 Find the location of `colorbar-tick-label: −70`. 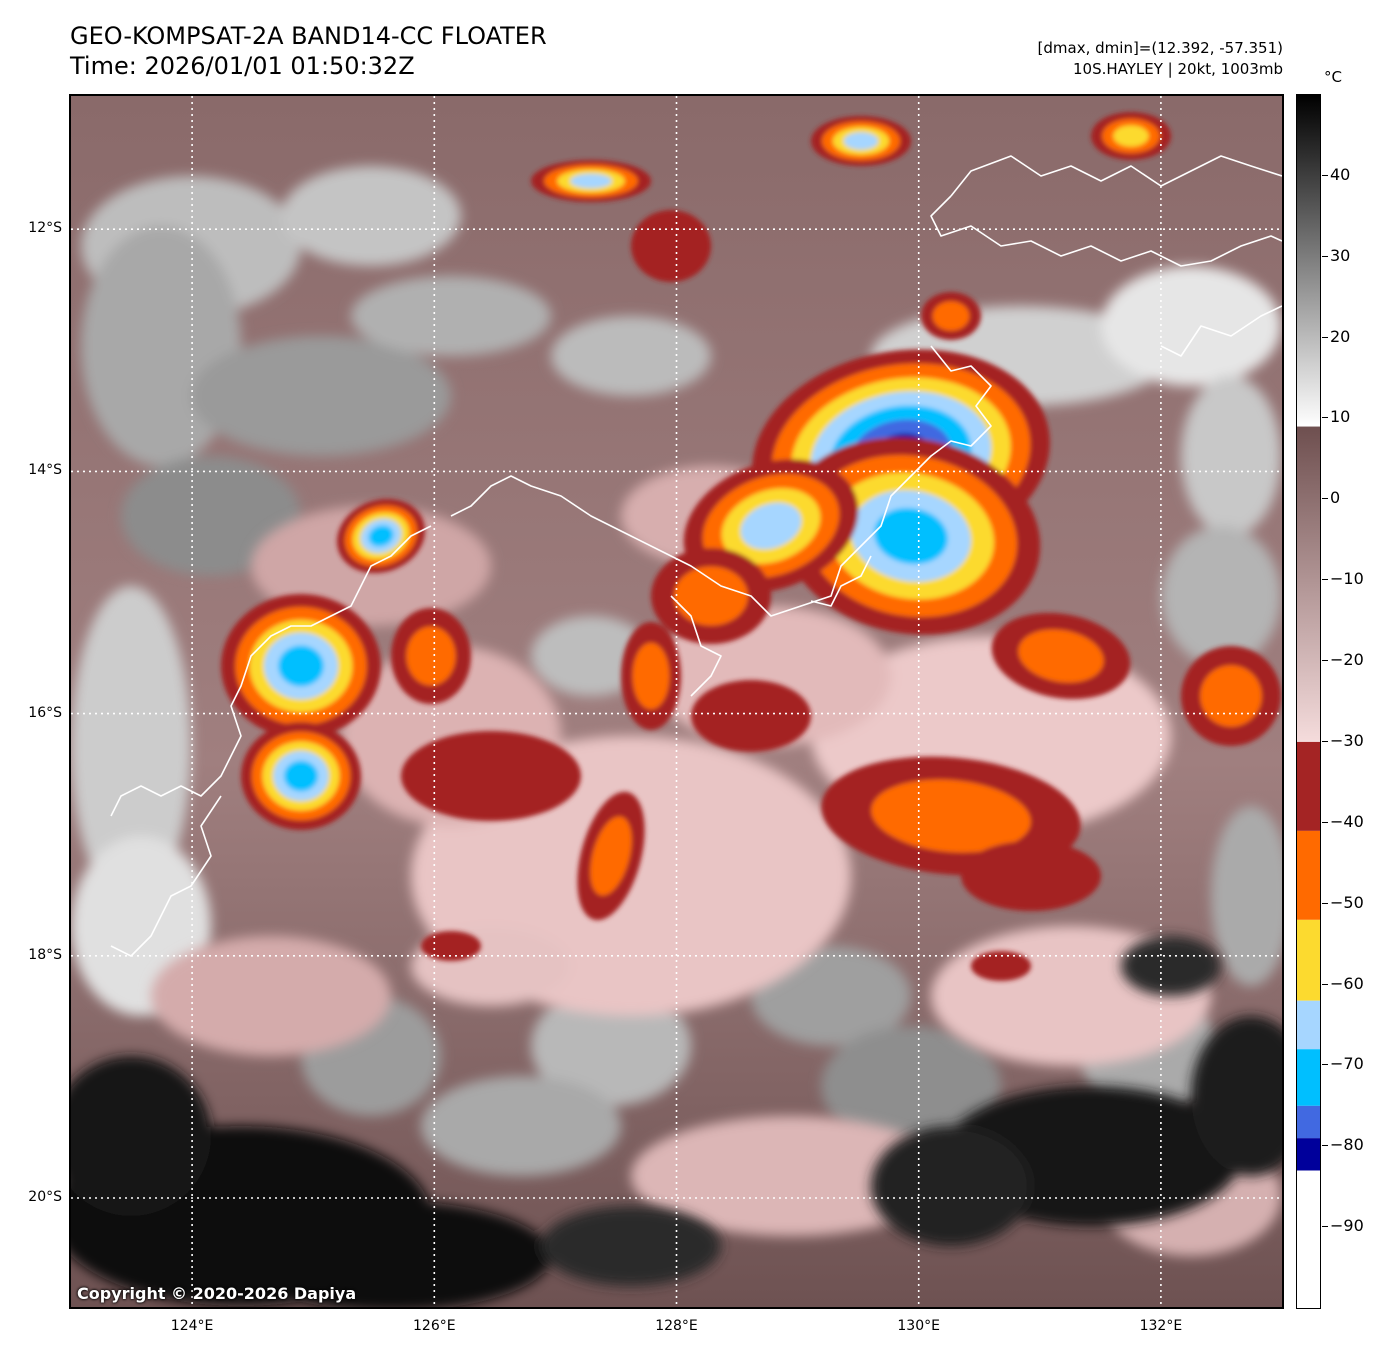

colorbar-tick-label: −70 is located at coordinates (1347, 1064).